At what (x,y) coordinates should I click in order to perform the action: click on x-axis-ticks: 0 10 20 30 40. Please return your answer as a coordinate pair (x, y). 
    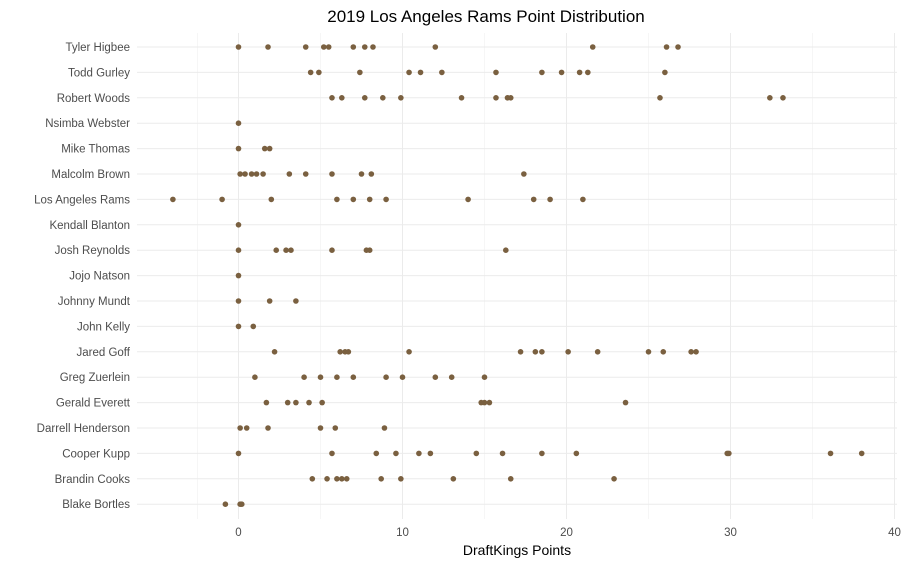
    Looking at the image, I should click on (568, 533).